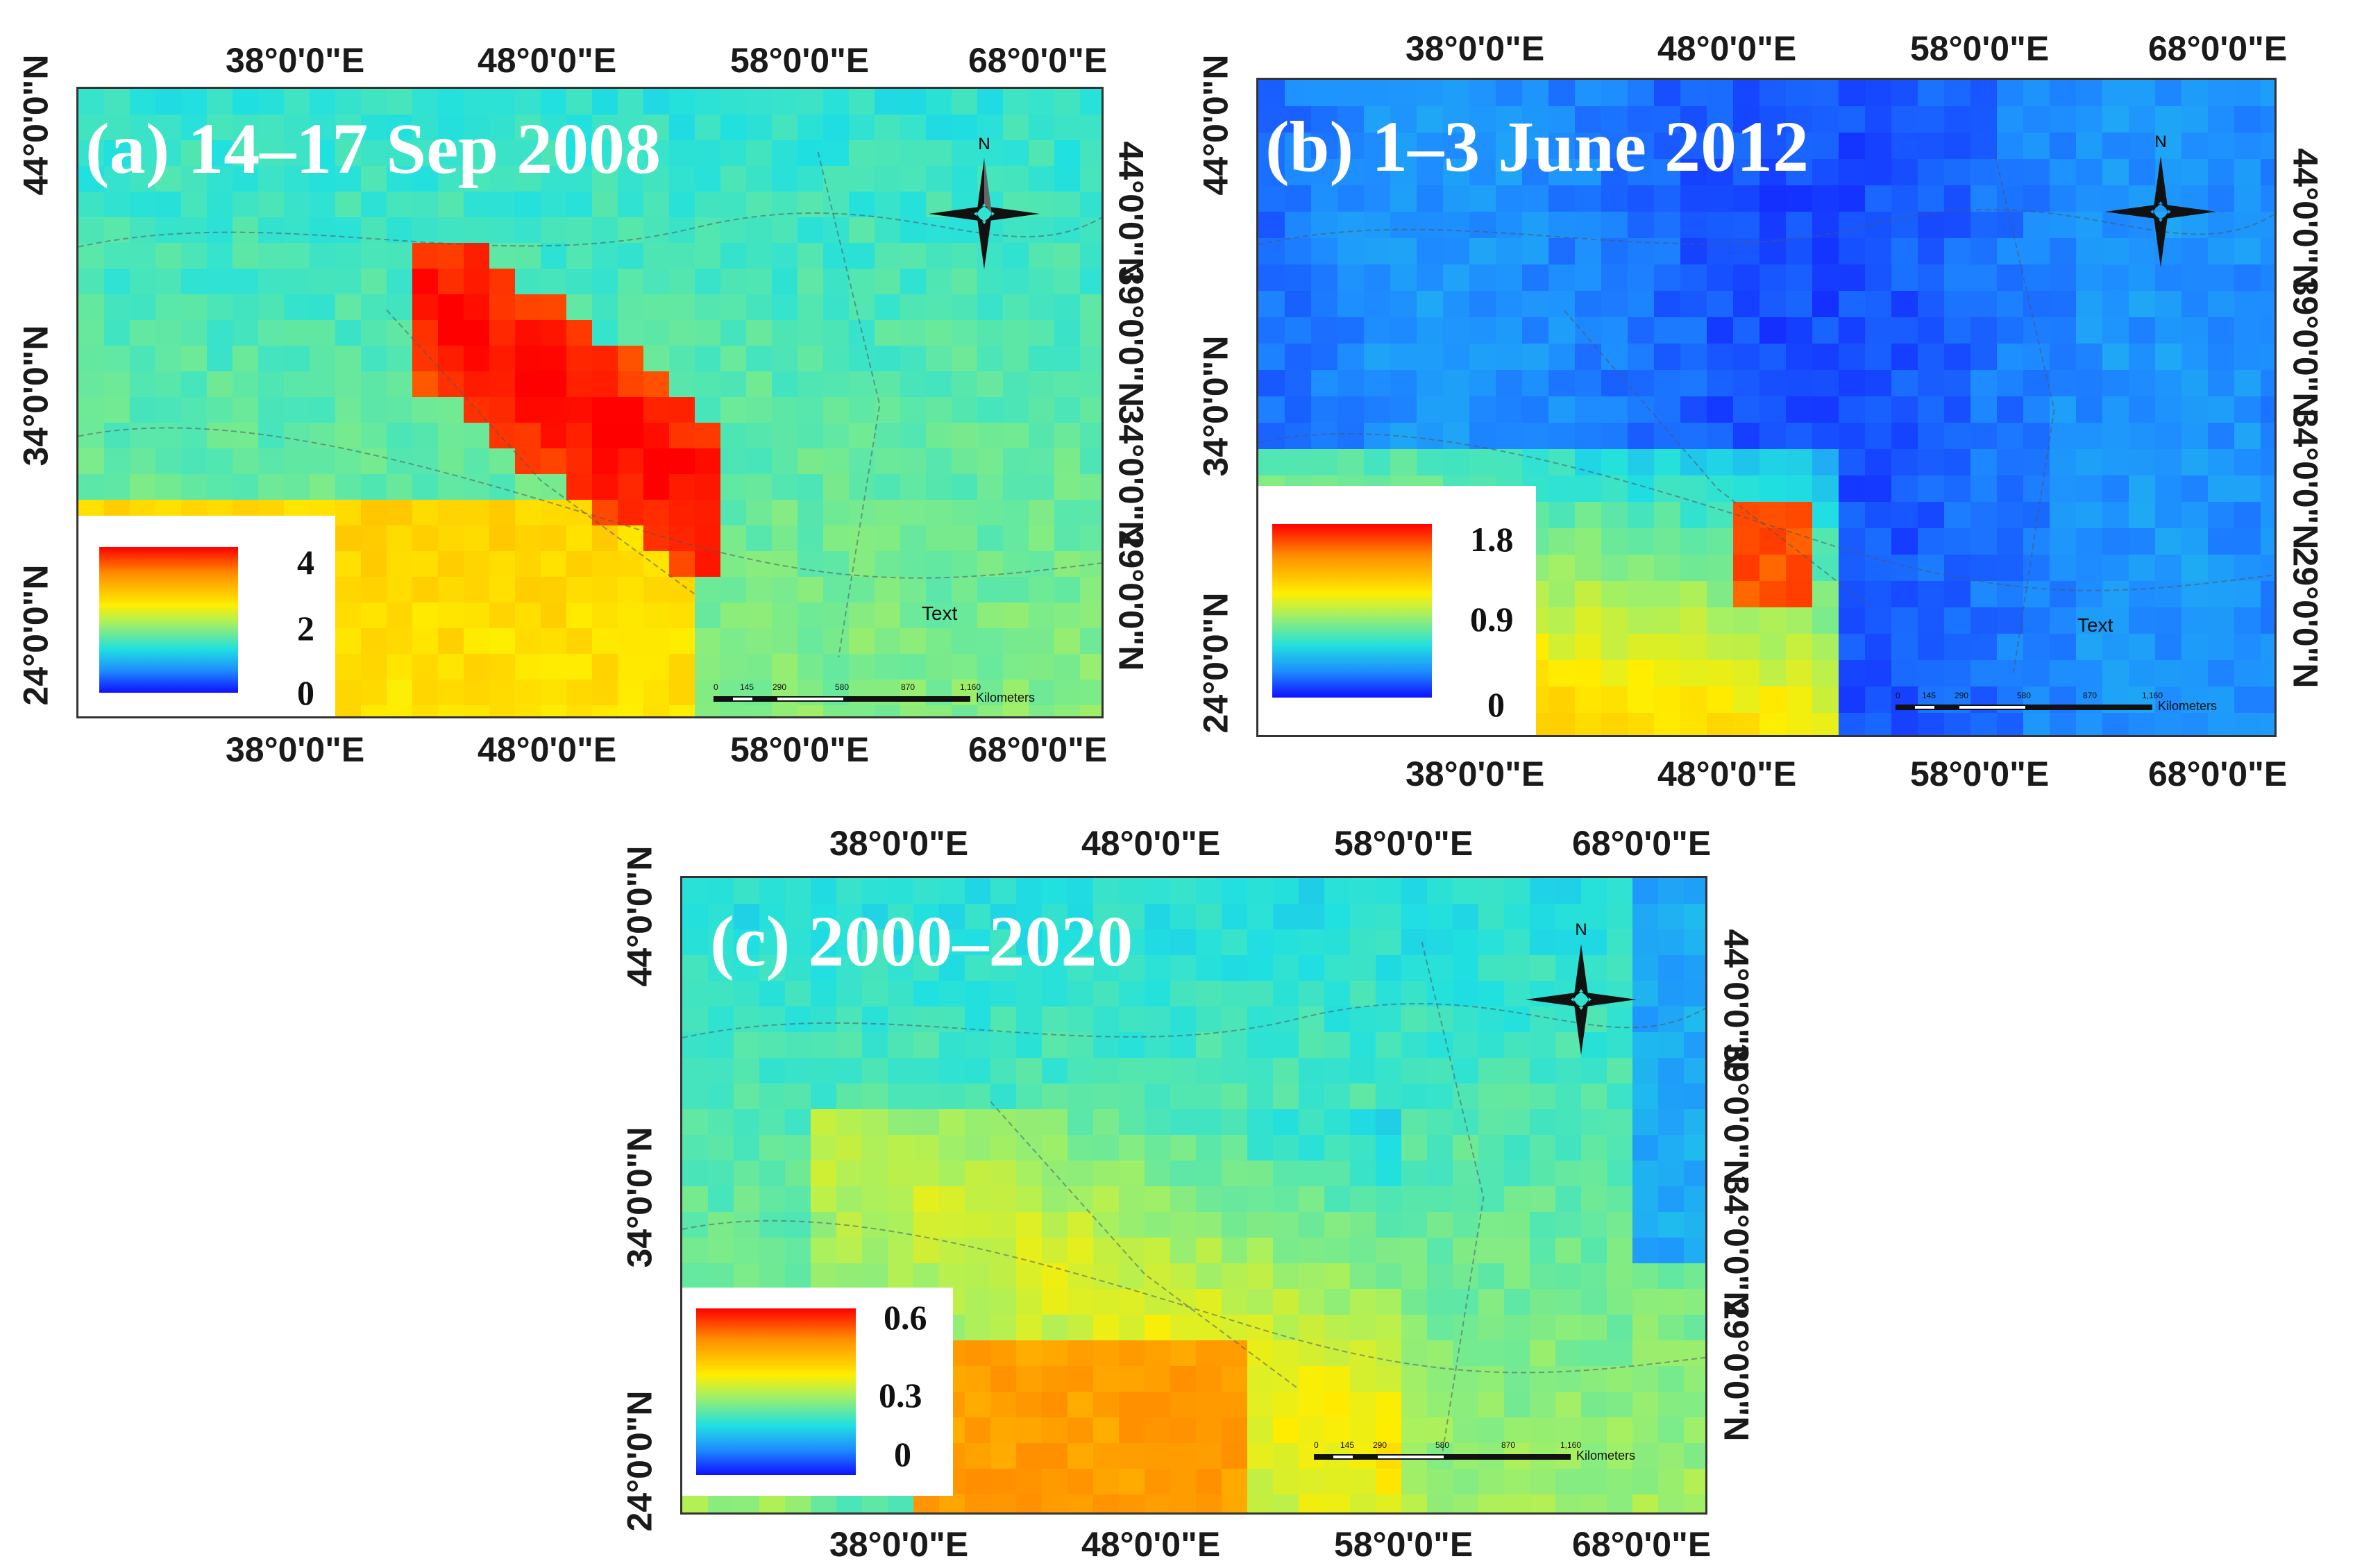 The image size is (2355, 1568). I want to click on panel-title-c: (c) 2000–2020, so click(921, 941).